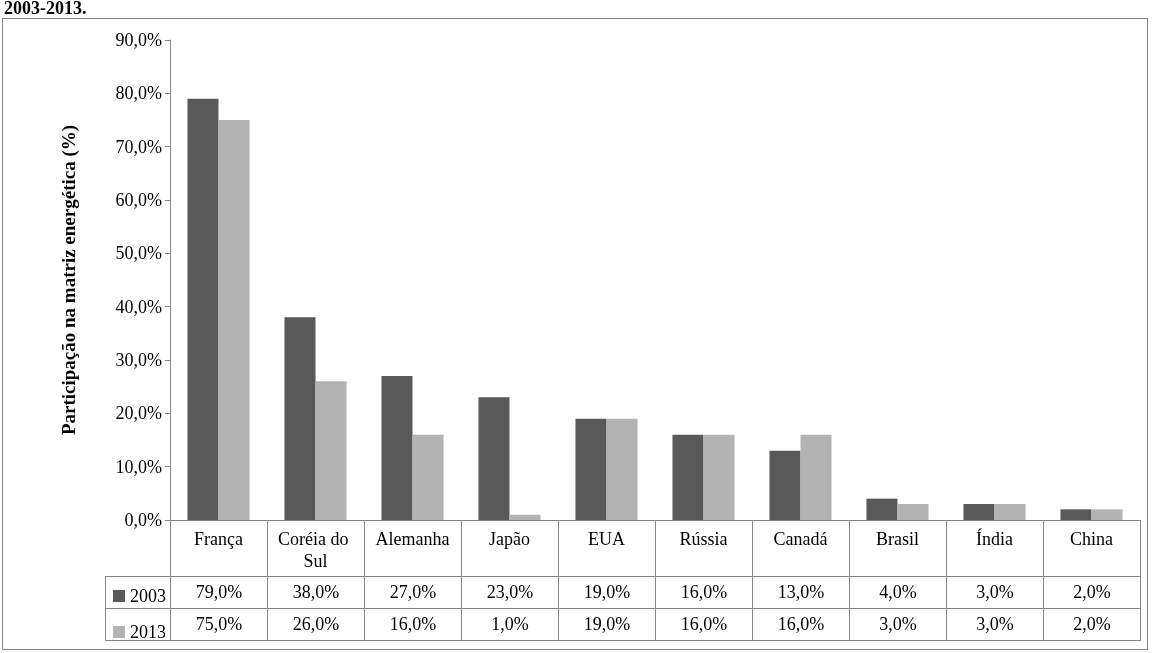  I want to click on text: 2003-2013., so click(45, 9).